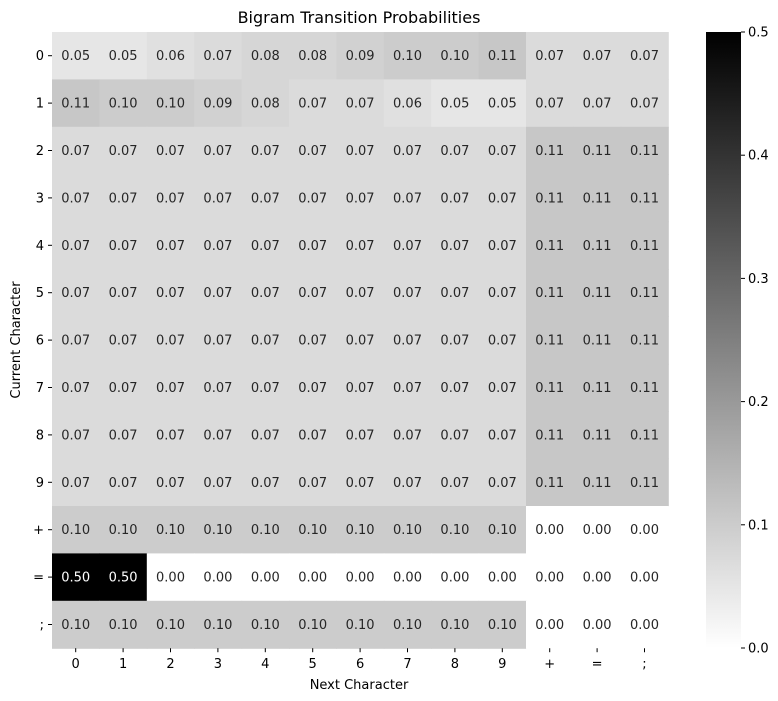 Image resolution: width=778 pixels, height=701 pixels. I want to click on x-tick-label: ;, so click(644, 664).